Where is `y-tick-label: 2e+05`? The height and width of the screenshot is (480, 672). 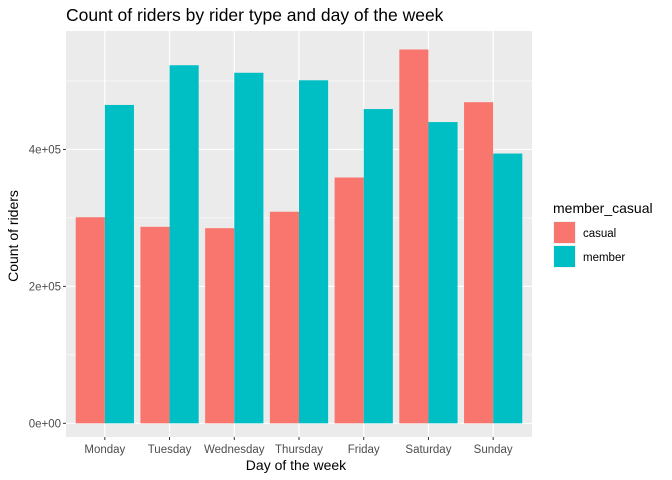 y-tick-label: 2e+05 is located at coordinates (45, 287).